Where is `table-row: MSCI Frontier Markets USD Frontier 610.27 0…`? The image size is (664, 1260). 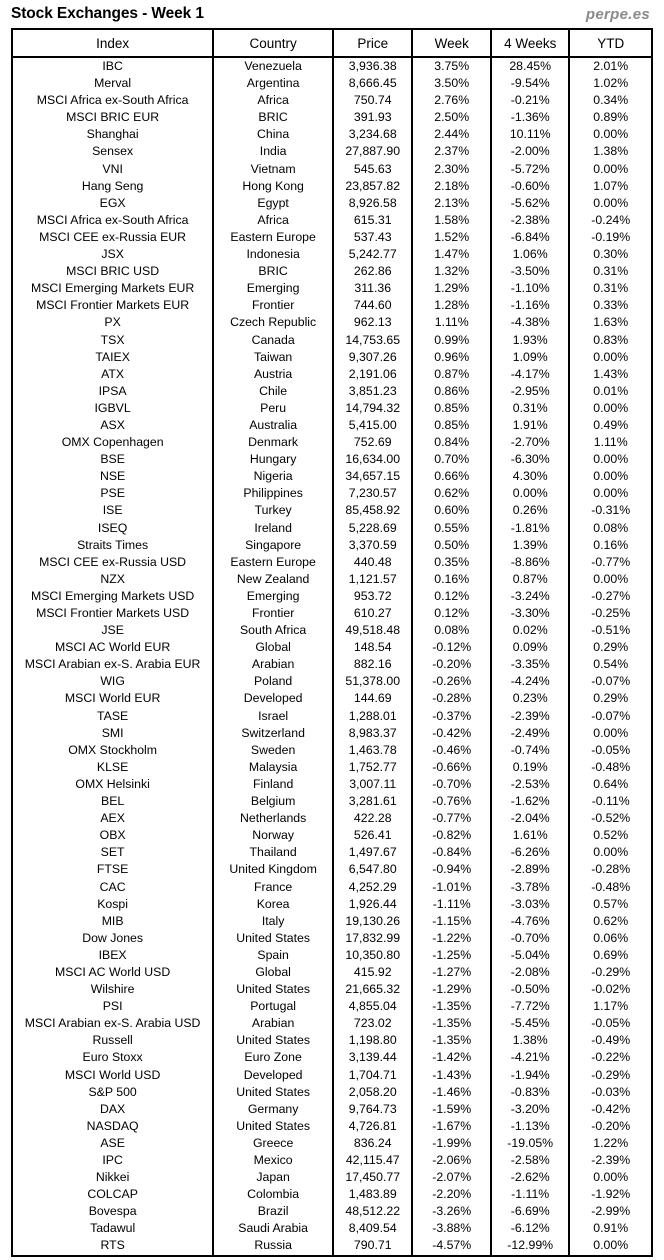
table-row: MSCI Frontier Markets USD Frontier 610.27 0… is located at coordinates (332, 614).